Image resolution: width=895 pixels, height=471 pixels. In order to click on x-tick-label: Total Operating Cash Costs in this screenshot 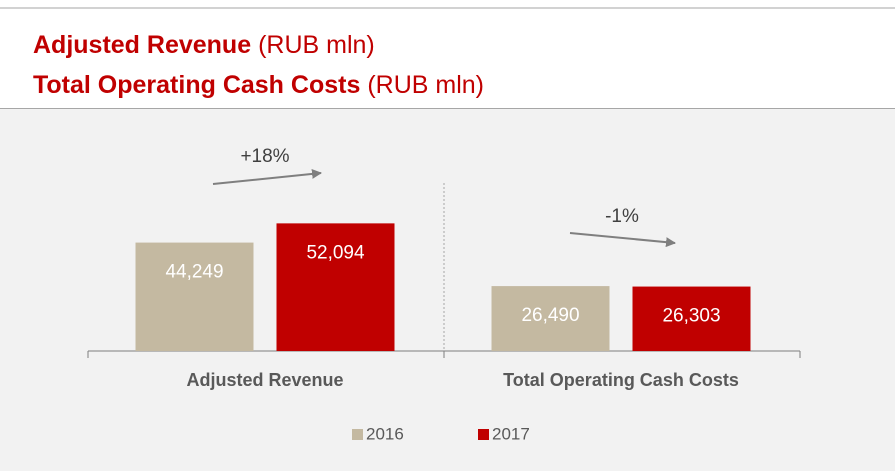, I will do `click(621, 380)`.